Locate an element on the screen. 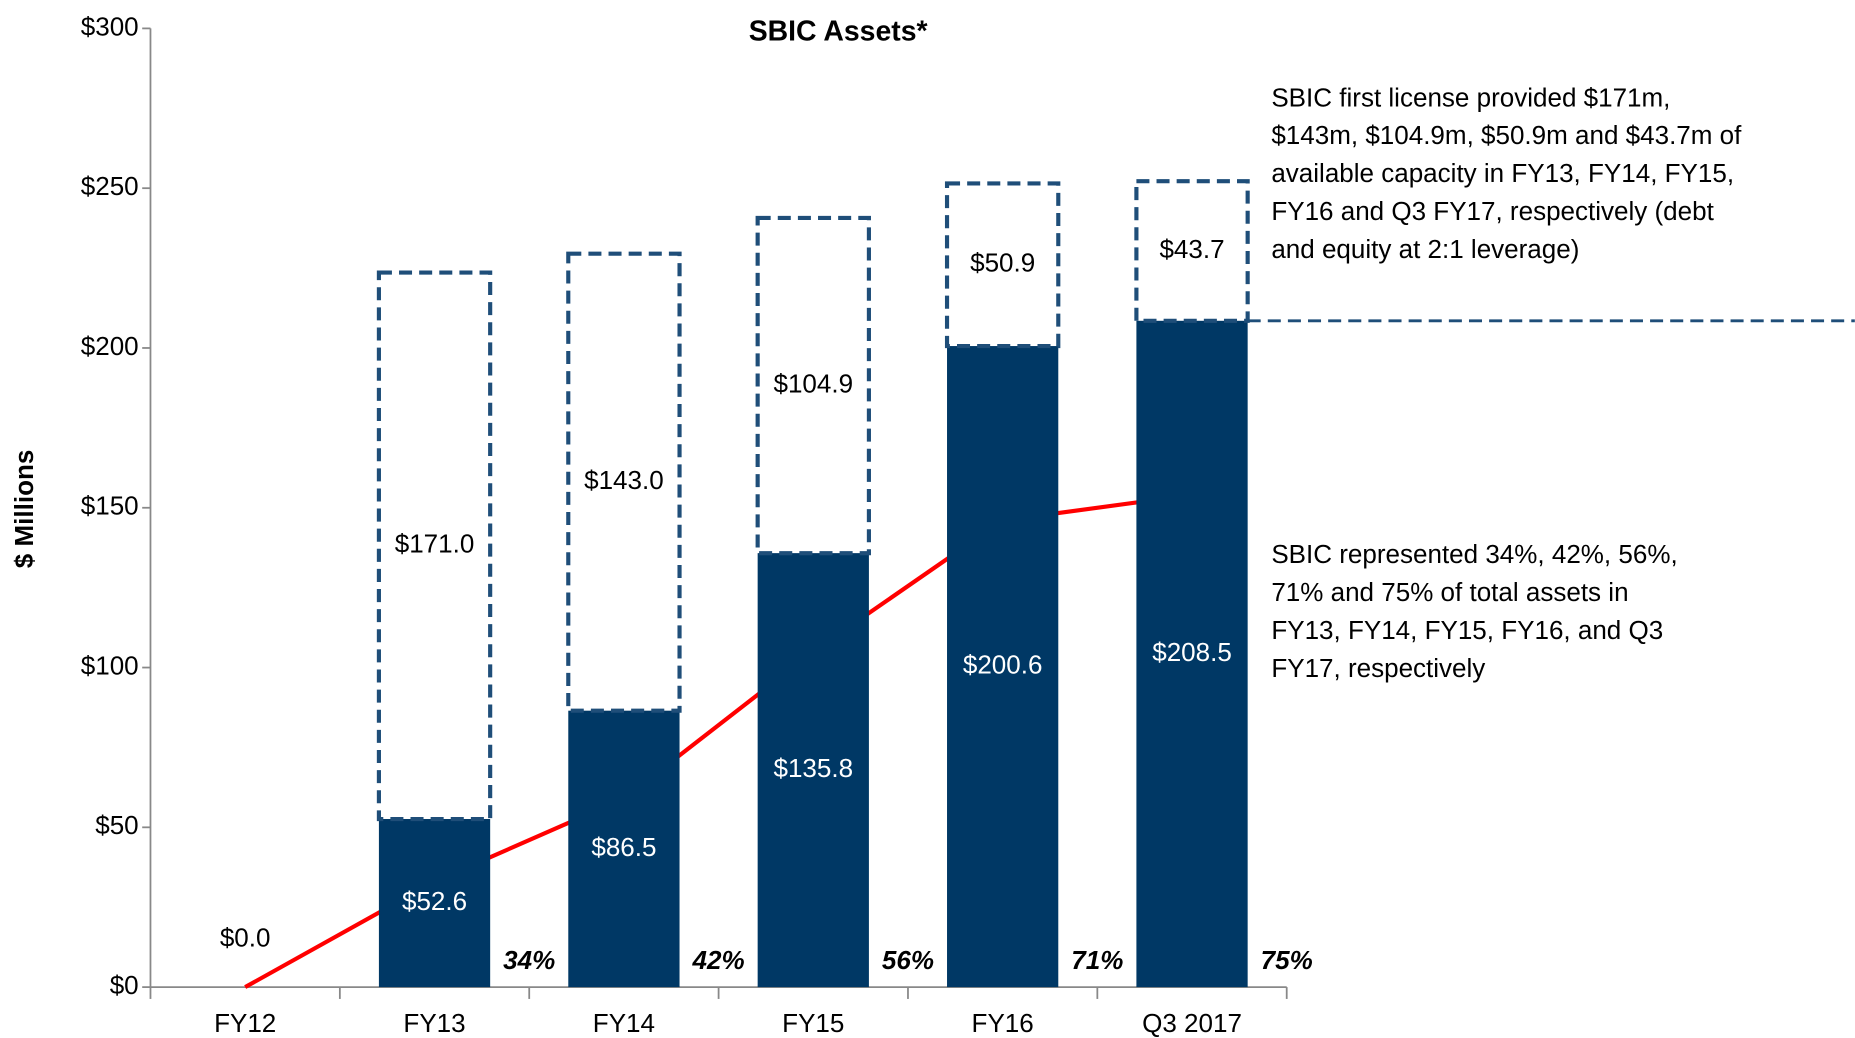 This screenshot has width=1855, height=1038. capacity-label: $143.0 is located at coordinates (624, 480).